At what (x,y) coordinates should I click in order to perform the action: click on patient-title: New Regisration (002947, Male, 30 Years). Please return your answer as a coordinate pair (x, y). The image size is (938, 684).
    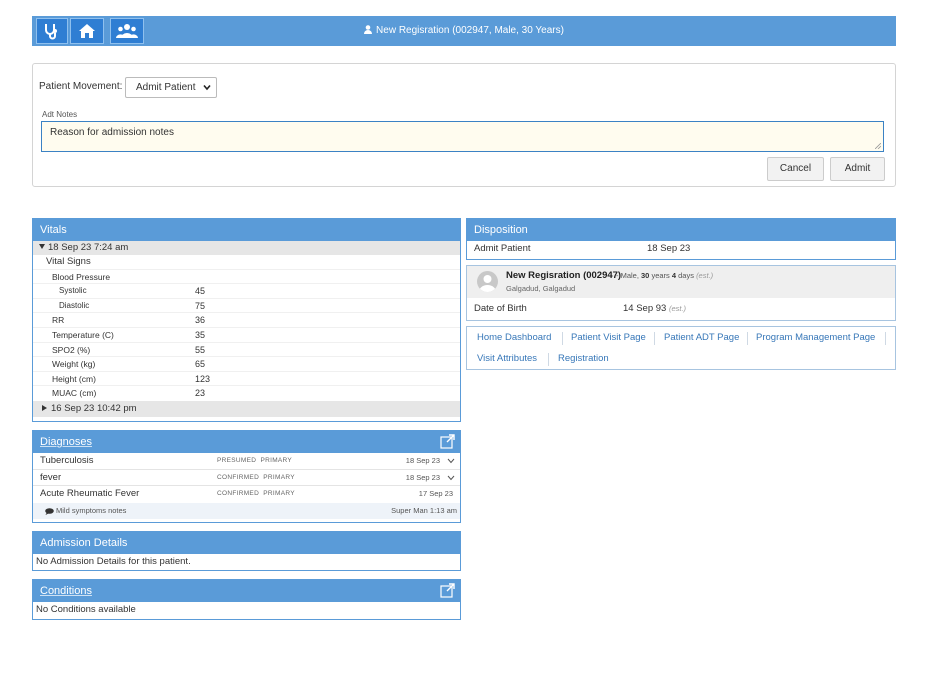
    Looking at the image, I should click on (464, 31).